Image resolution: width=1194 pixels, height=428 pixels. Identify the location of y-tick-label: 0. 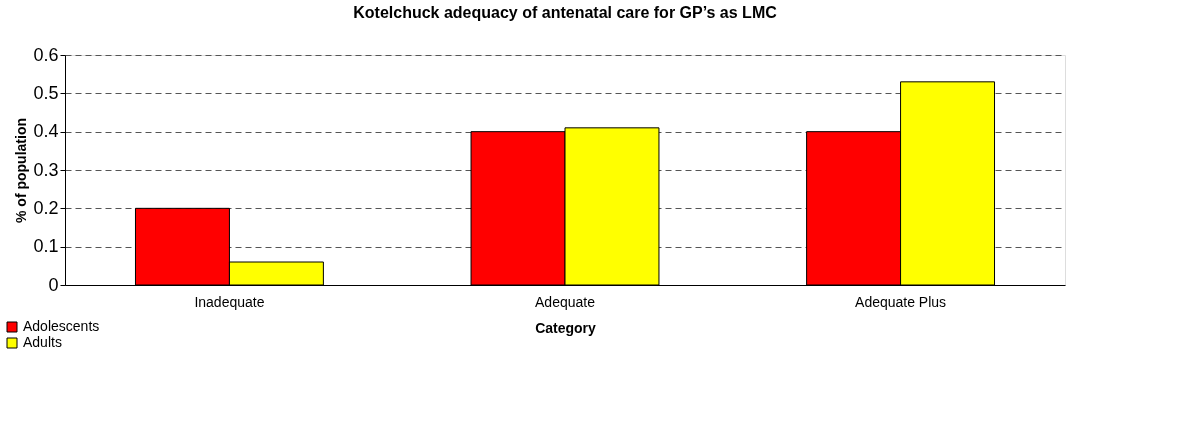
(53, 284).